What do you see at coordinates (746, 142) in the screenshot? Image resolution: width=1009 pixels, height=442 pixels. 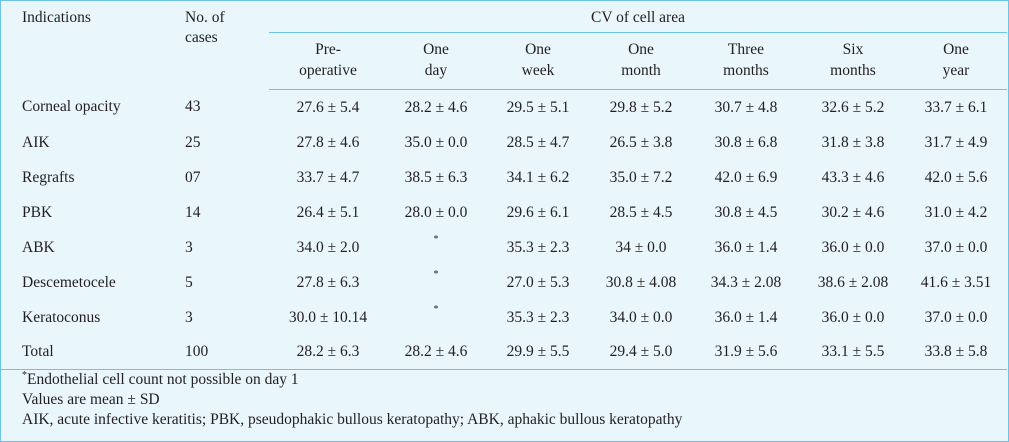 I see `value-cell: 30.8 ± 6.8` at bounding box center [746, 142].